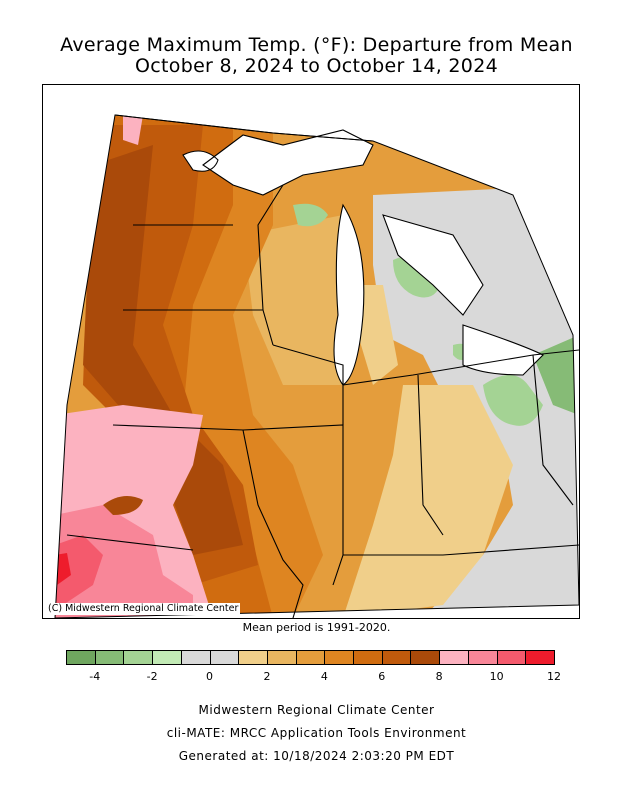  I want to click on copyright-label: (C) Midwestern Regional Climate Center, so click(143, 609).